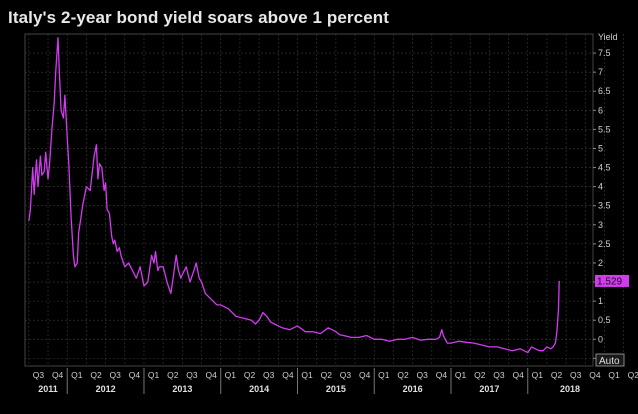 The width and height of the screenshot is (638, 414). What do you see at coordinates (336, 389) in the screenshot?
I see `x-year-label: 2015` at bounding box center [336, 389].